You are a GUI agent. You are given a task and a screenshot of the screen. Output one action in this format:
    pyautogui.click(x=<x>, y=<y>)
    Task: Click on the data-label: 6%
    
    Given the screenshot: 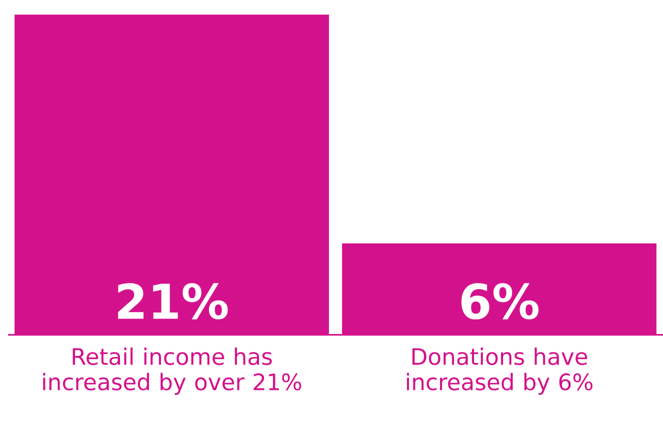 What is the action you would take?
    pyautogui.click(x=500, y=301)
    